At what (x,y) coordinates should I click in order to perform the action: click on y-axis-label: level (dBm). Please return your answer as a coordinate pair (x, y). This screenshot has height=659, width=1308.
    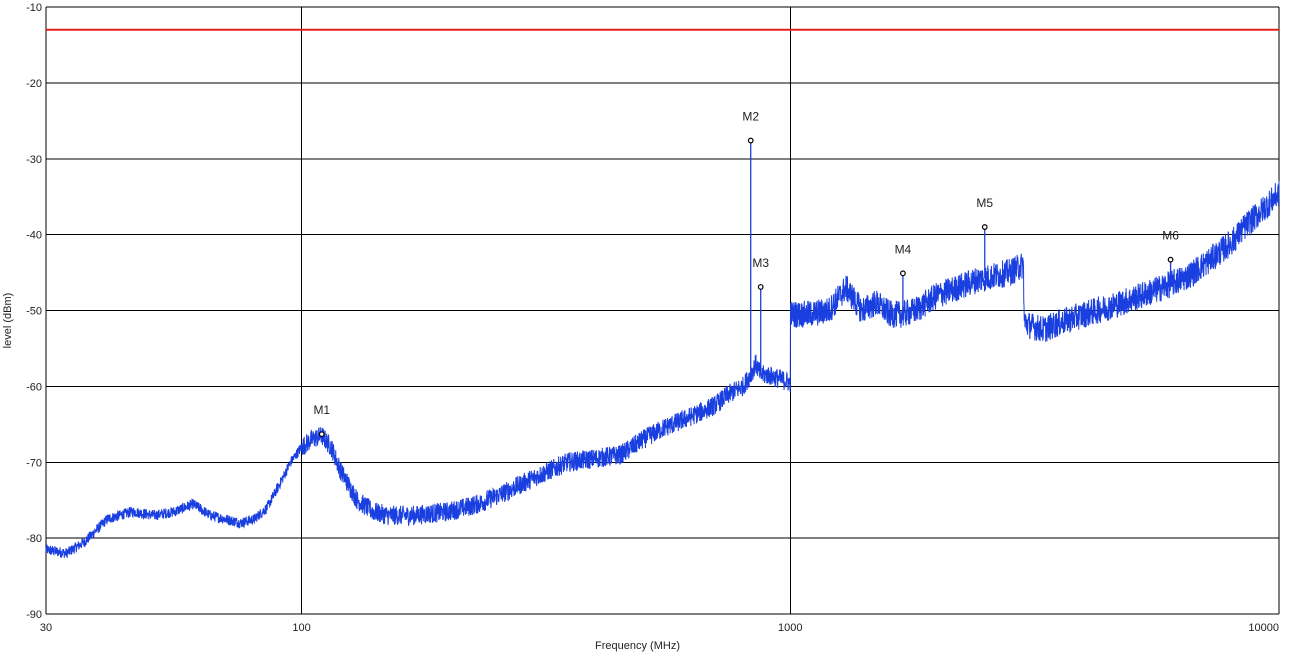
    Looking at the image, I should click on (8, 321).